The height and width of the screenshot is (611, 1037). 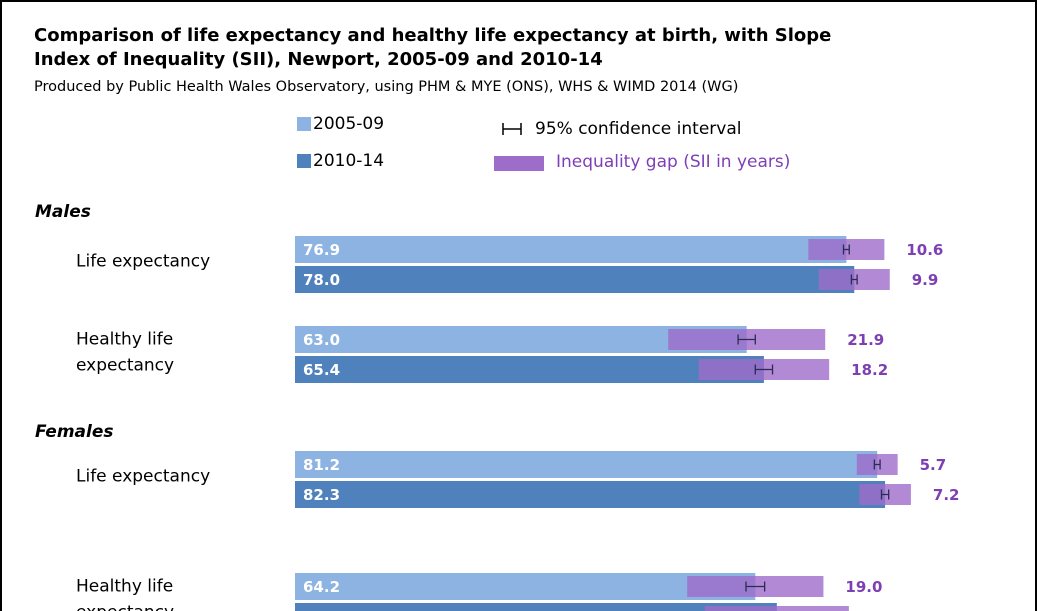 What do you see at coordinates (925, 280) in the screenshot?
I see `sii-label: 9.9` at bounding box center [925, 280].